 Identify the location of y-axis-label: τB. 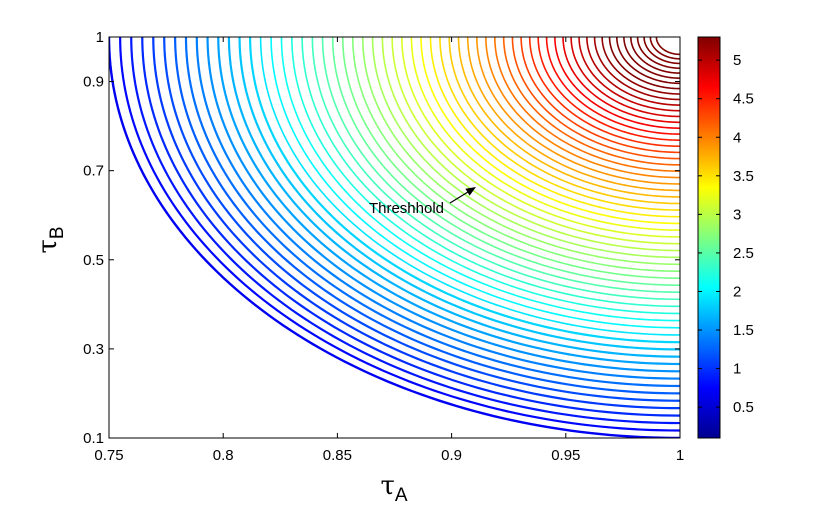
(50, 239).